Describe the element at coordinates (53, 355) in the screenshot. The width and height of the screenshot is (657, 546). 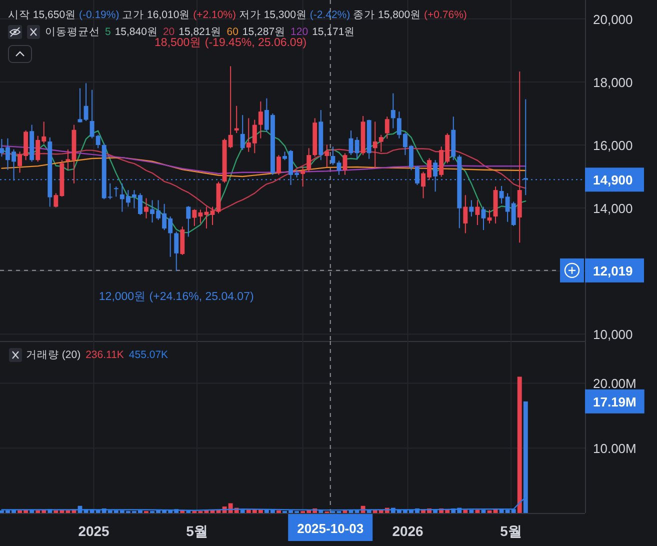
I see `legend-title: 거래량 (20)` at that location.